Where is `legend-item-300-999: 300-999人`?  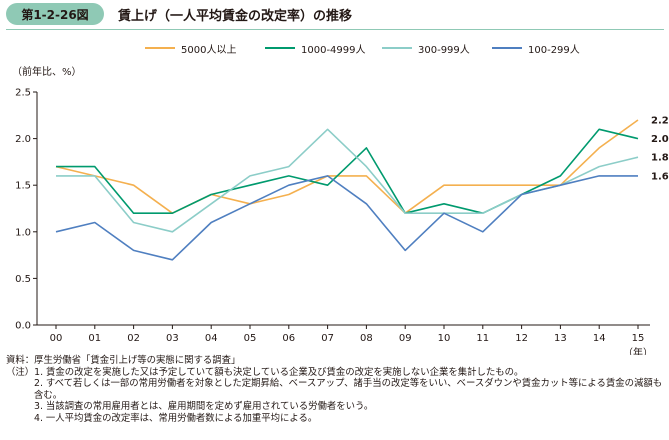 legend-item-300-999: 300-999人 is located at coordinates (426, 48).